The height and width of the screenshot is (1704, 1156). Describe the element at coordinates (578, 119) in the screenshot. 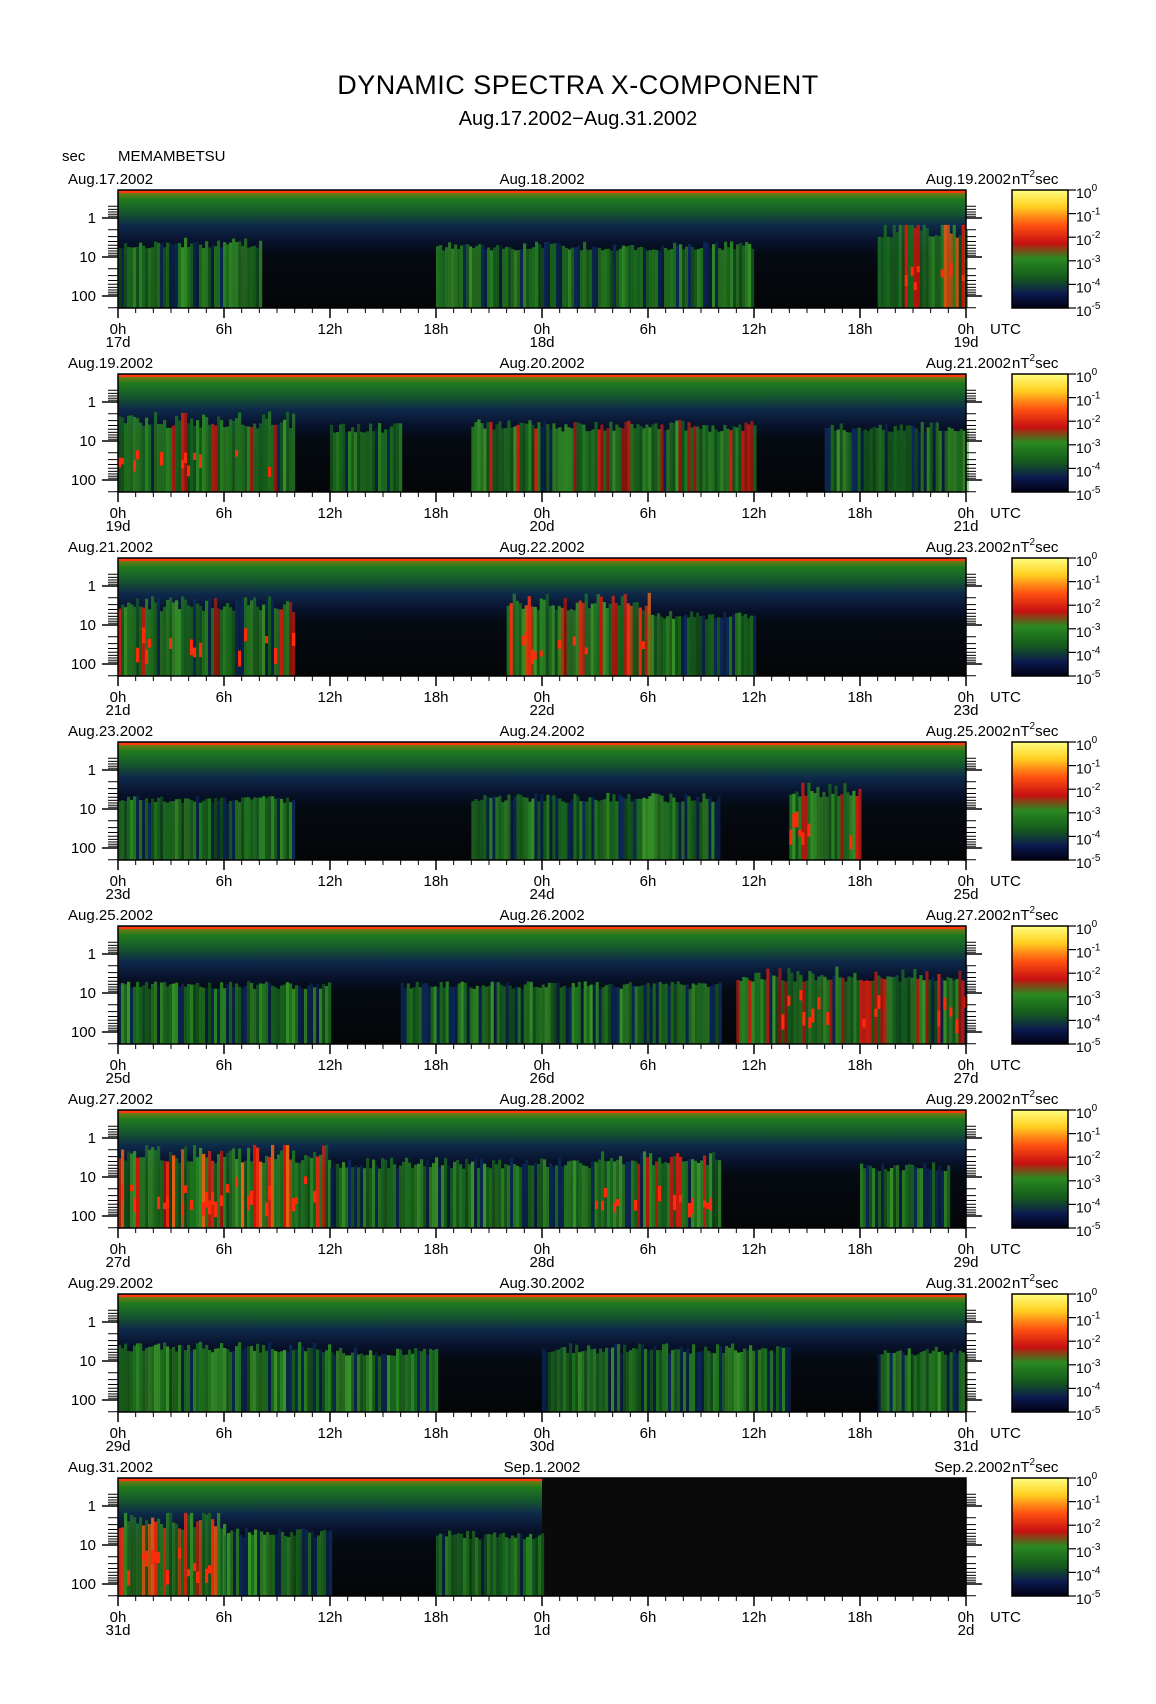

I see `chart-subtitle: Aug.17.2002−Aug.31.2002` at that location.